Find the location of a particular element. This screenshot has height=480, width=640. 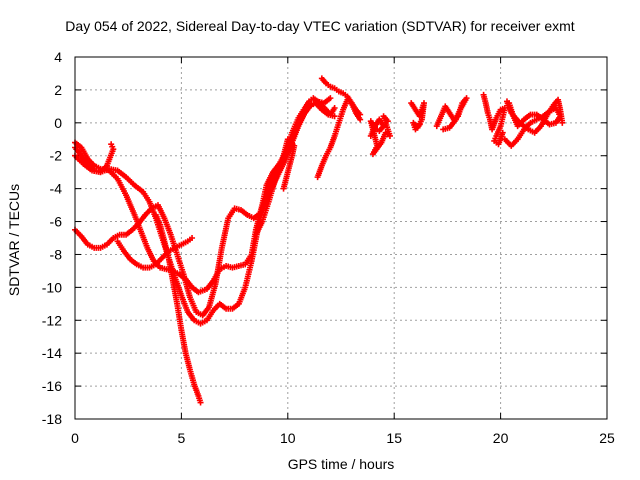

x-tick-label: 5 is located at coordinates (182, 438).